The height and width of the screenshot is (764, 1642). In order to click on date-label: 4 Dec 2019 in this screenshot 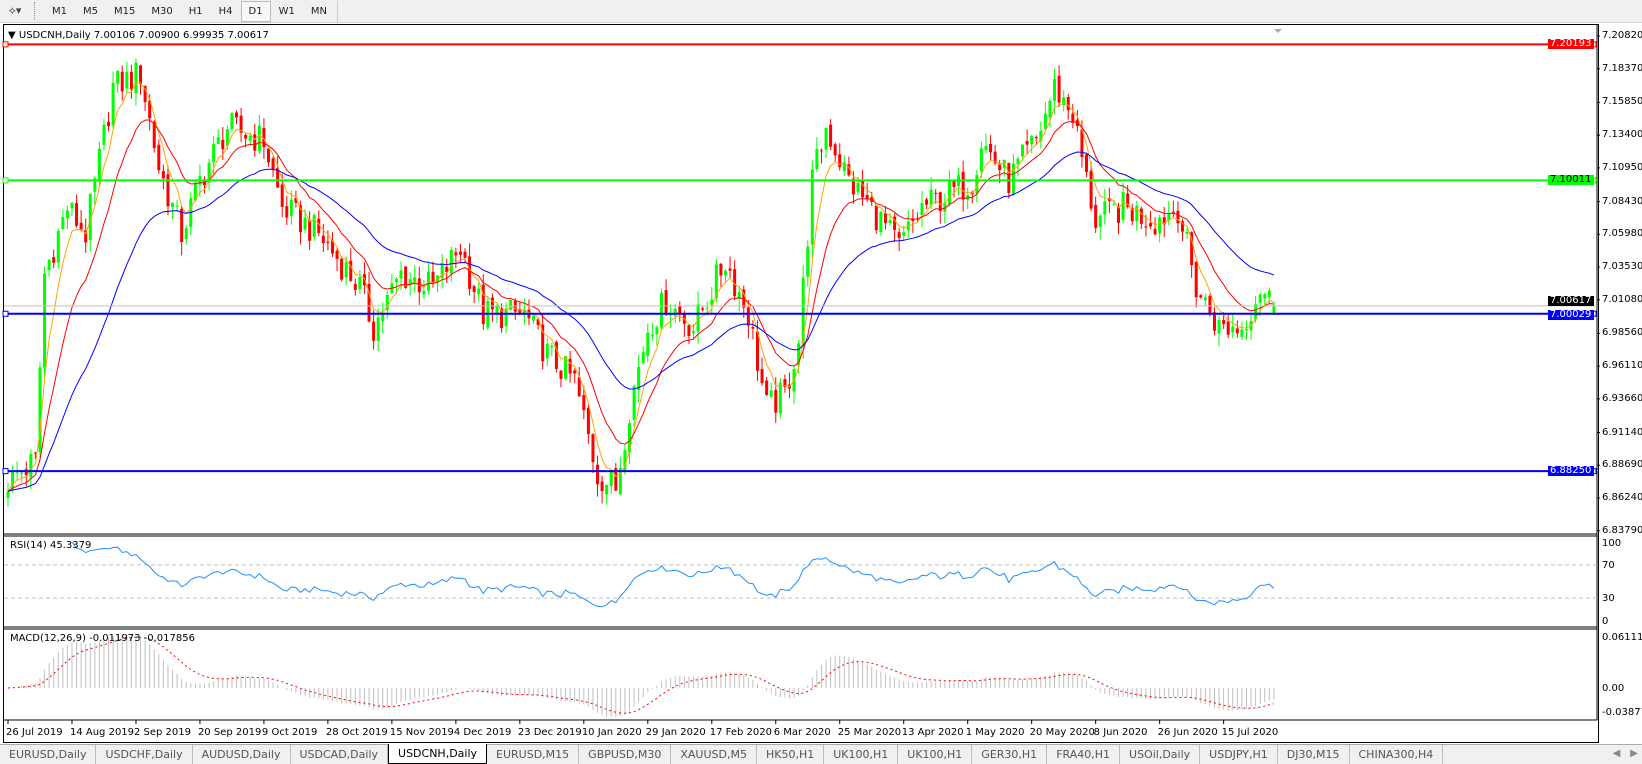, I will do `click(482, 732)`.